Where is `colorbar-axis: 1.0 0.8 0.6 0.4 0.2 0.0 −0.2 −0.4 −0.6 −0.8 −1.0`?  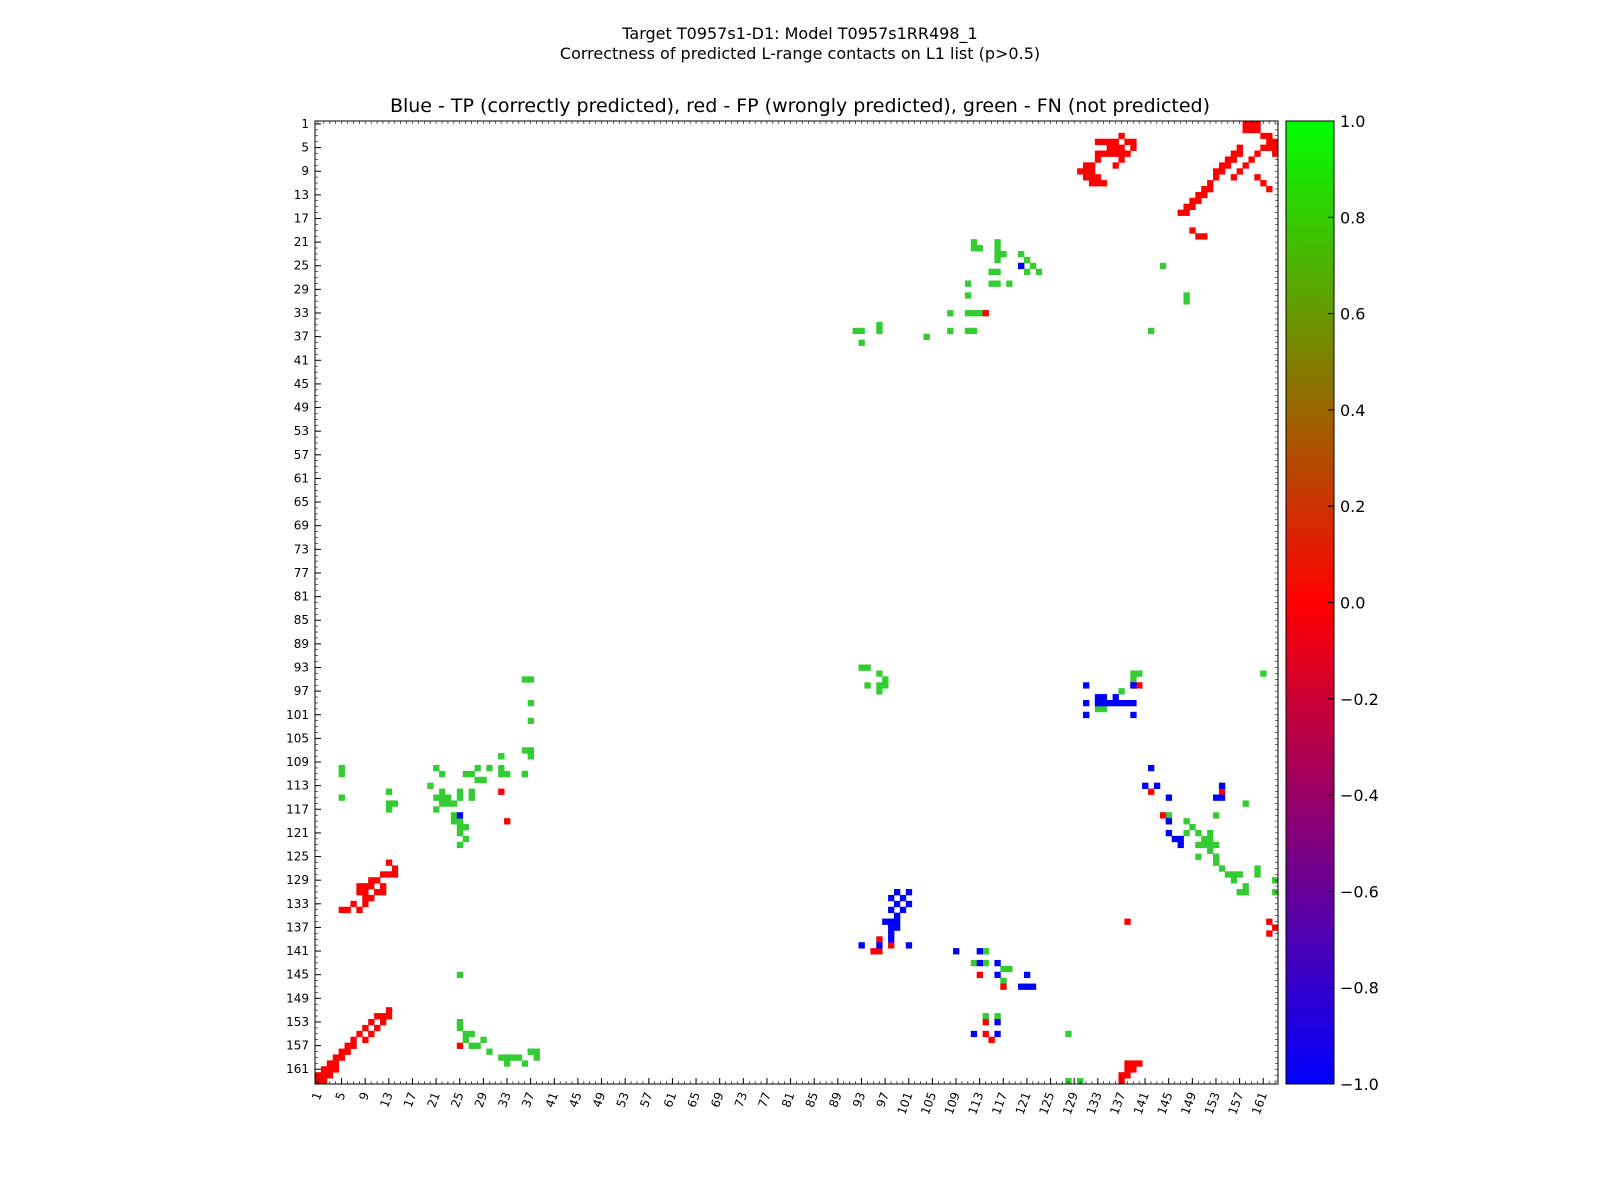
colorbar-axis: 1.0 0.8 0.6 0.4 0.2 0.0 −0.2 −0.4 −0.6 −0.8 −1.0 is located at coordinates (1353, 603).